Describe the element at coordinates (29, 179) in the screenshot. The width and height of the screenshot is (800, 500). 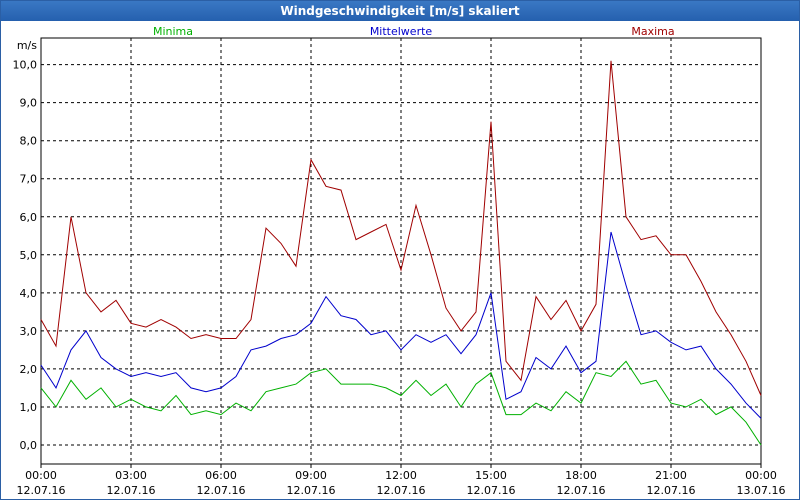
I see `y-tick-label: 7,0` at that location.